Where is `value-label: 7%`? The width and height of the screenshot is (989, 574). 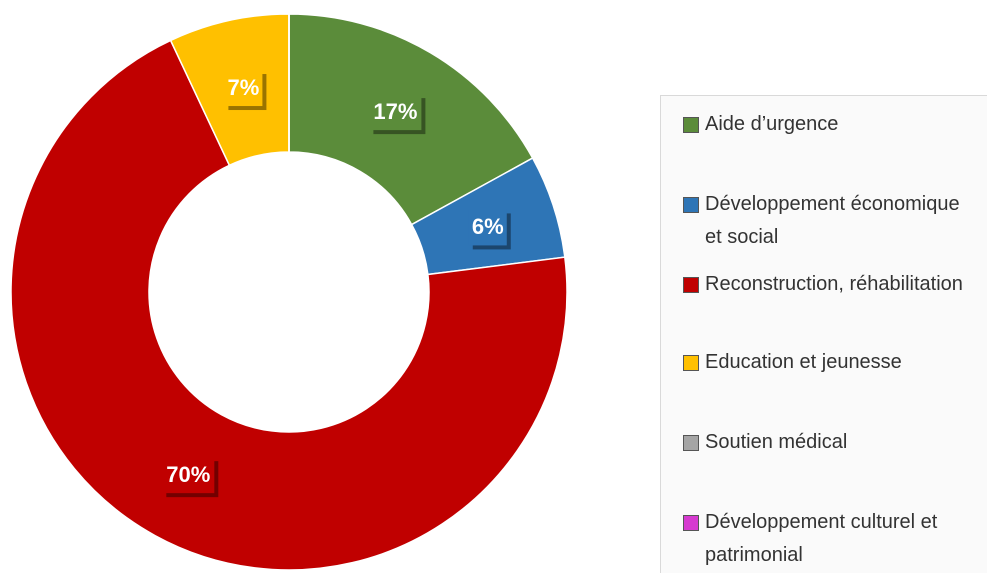 value-label: 7% is located at coordinates (244, 87).